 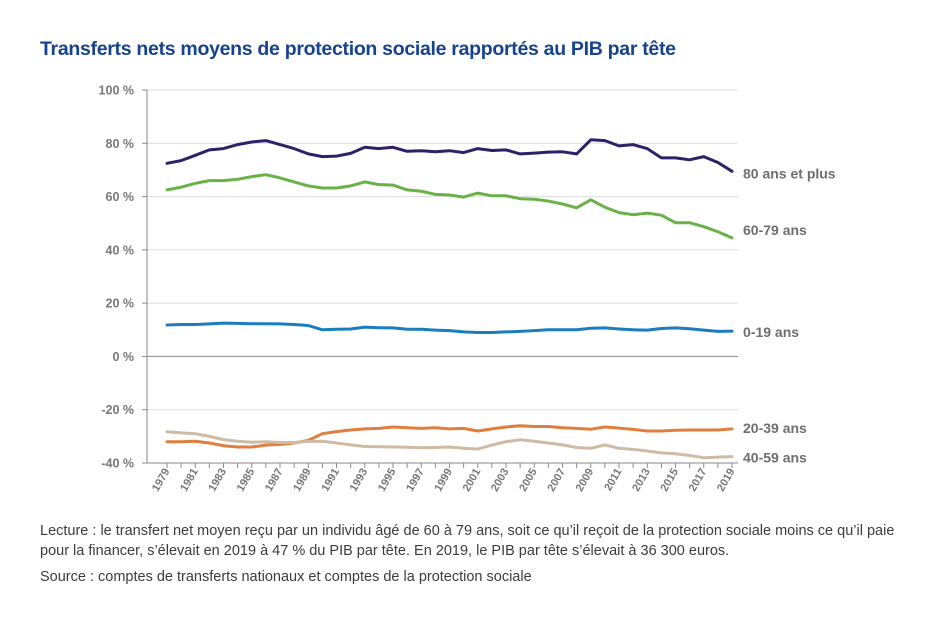 What do you see at coordinates (116, 91) in the screenshot?
I see `y-tick-label: 100 %` at bounding box center [116, 91].